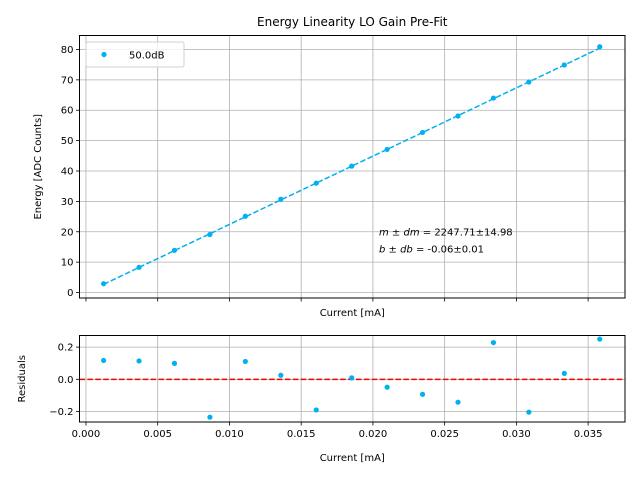 The image size is (640, 480). I want to click on residual-y-tick-label: 0.0, so click(66, 380).